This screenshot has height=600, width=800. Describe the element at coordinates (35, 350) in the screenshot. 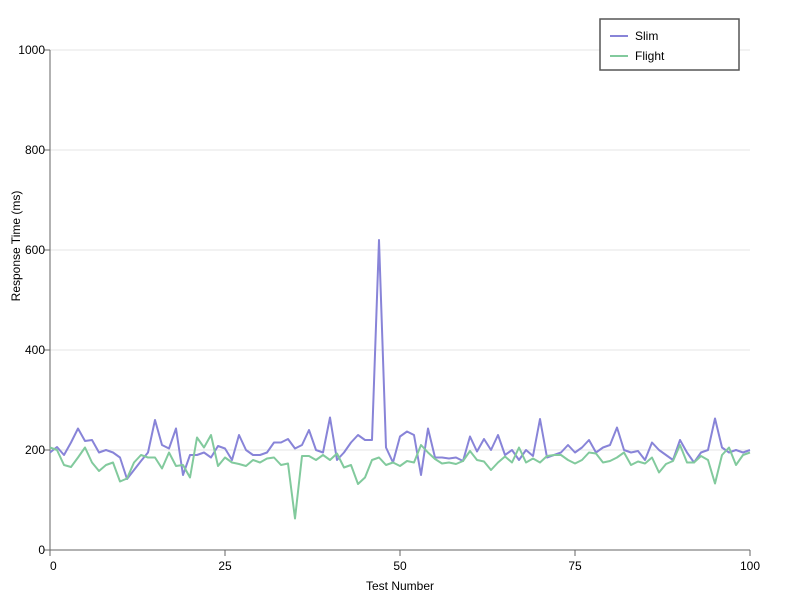

I see `y-tick-label: 400` at that location.